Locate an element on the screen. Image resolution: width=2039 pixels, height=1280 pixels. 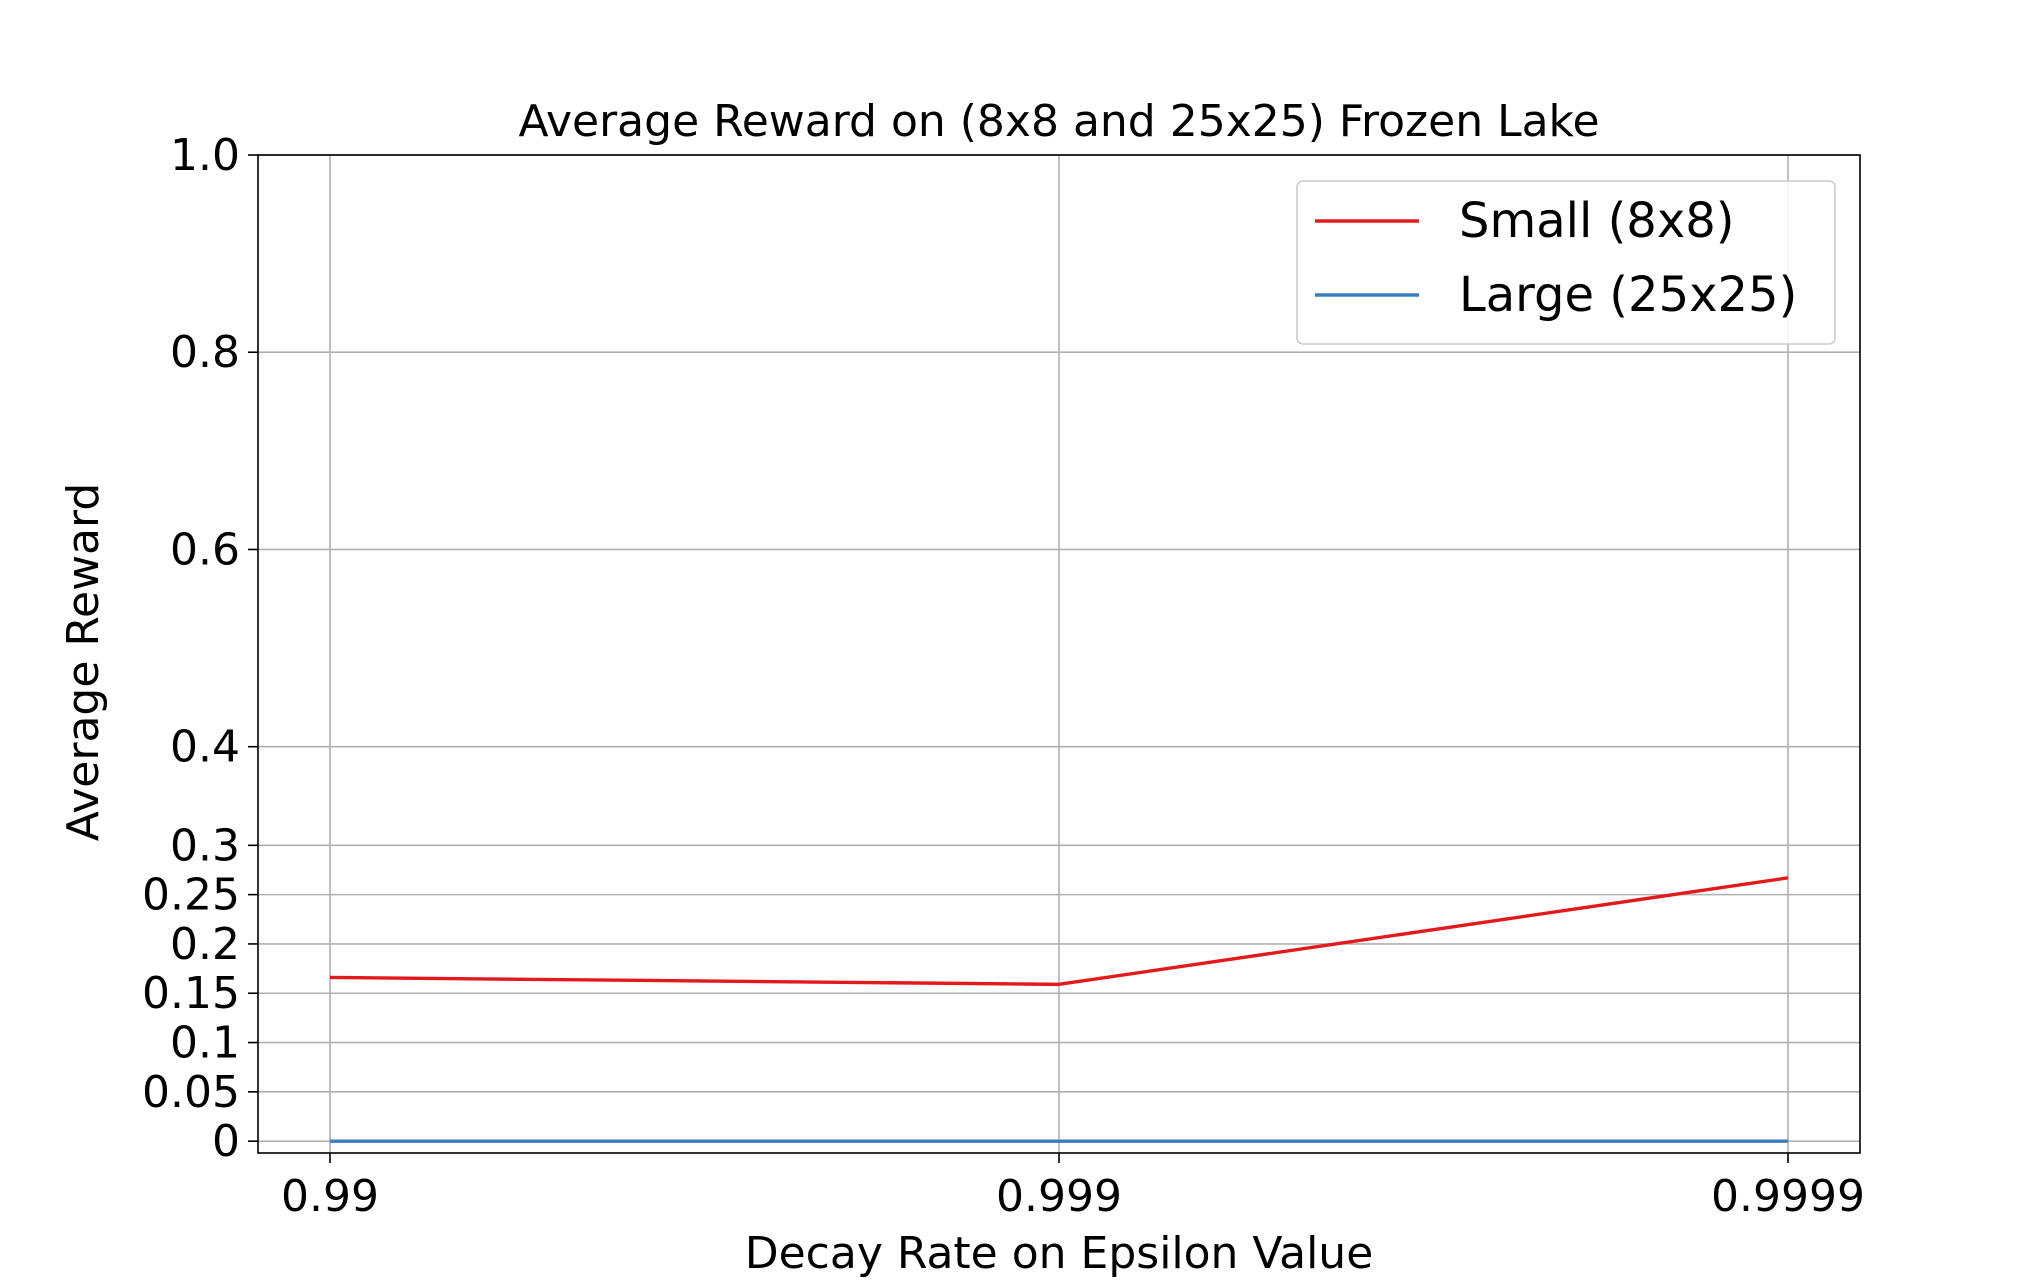
y-axis-ticks: 00.050.10.150.20.250.3 0.4 0.6 0.8 1.0 is located at coordinates (200, 648).